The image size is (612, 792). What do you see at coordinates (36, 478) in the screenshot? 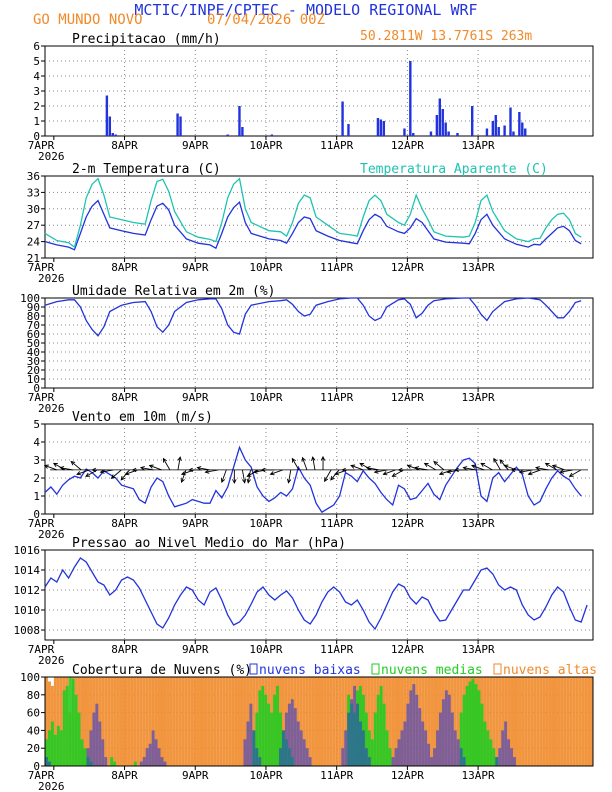
I see `y-tick-label: 2` at bounding box center [36, 478].